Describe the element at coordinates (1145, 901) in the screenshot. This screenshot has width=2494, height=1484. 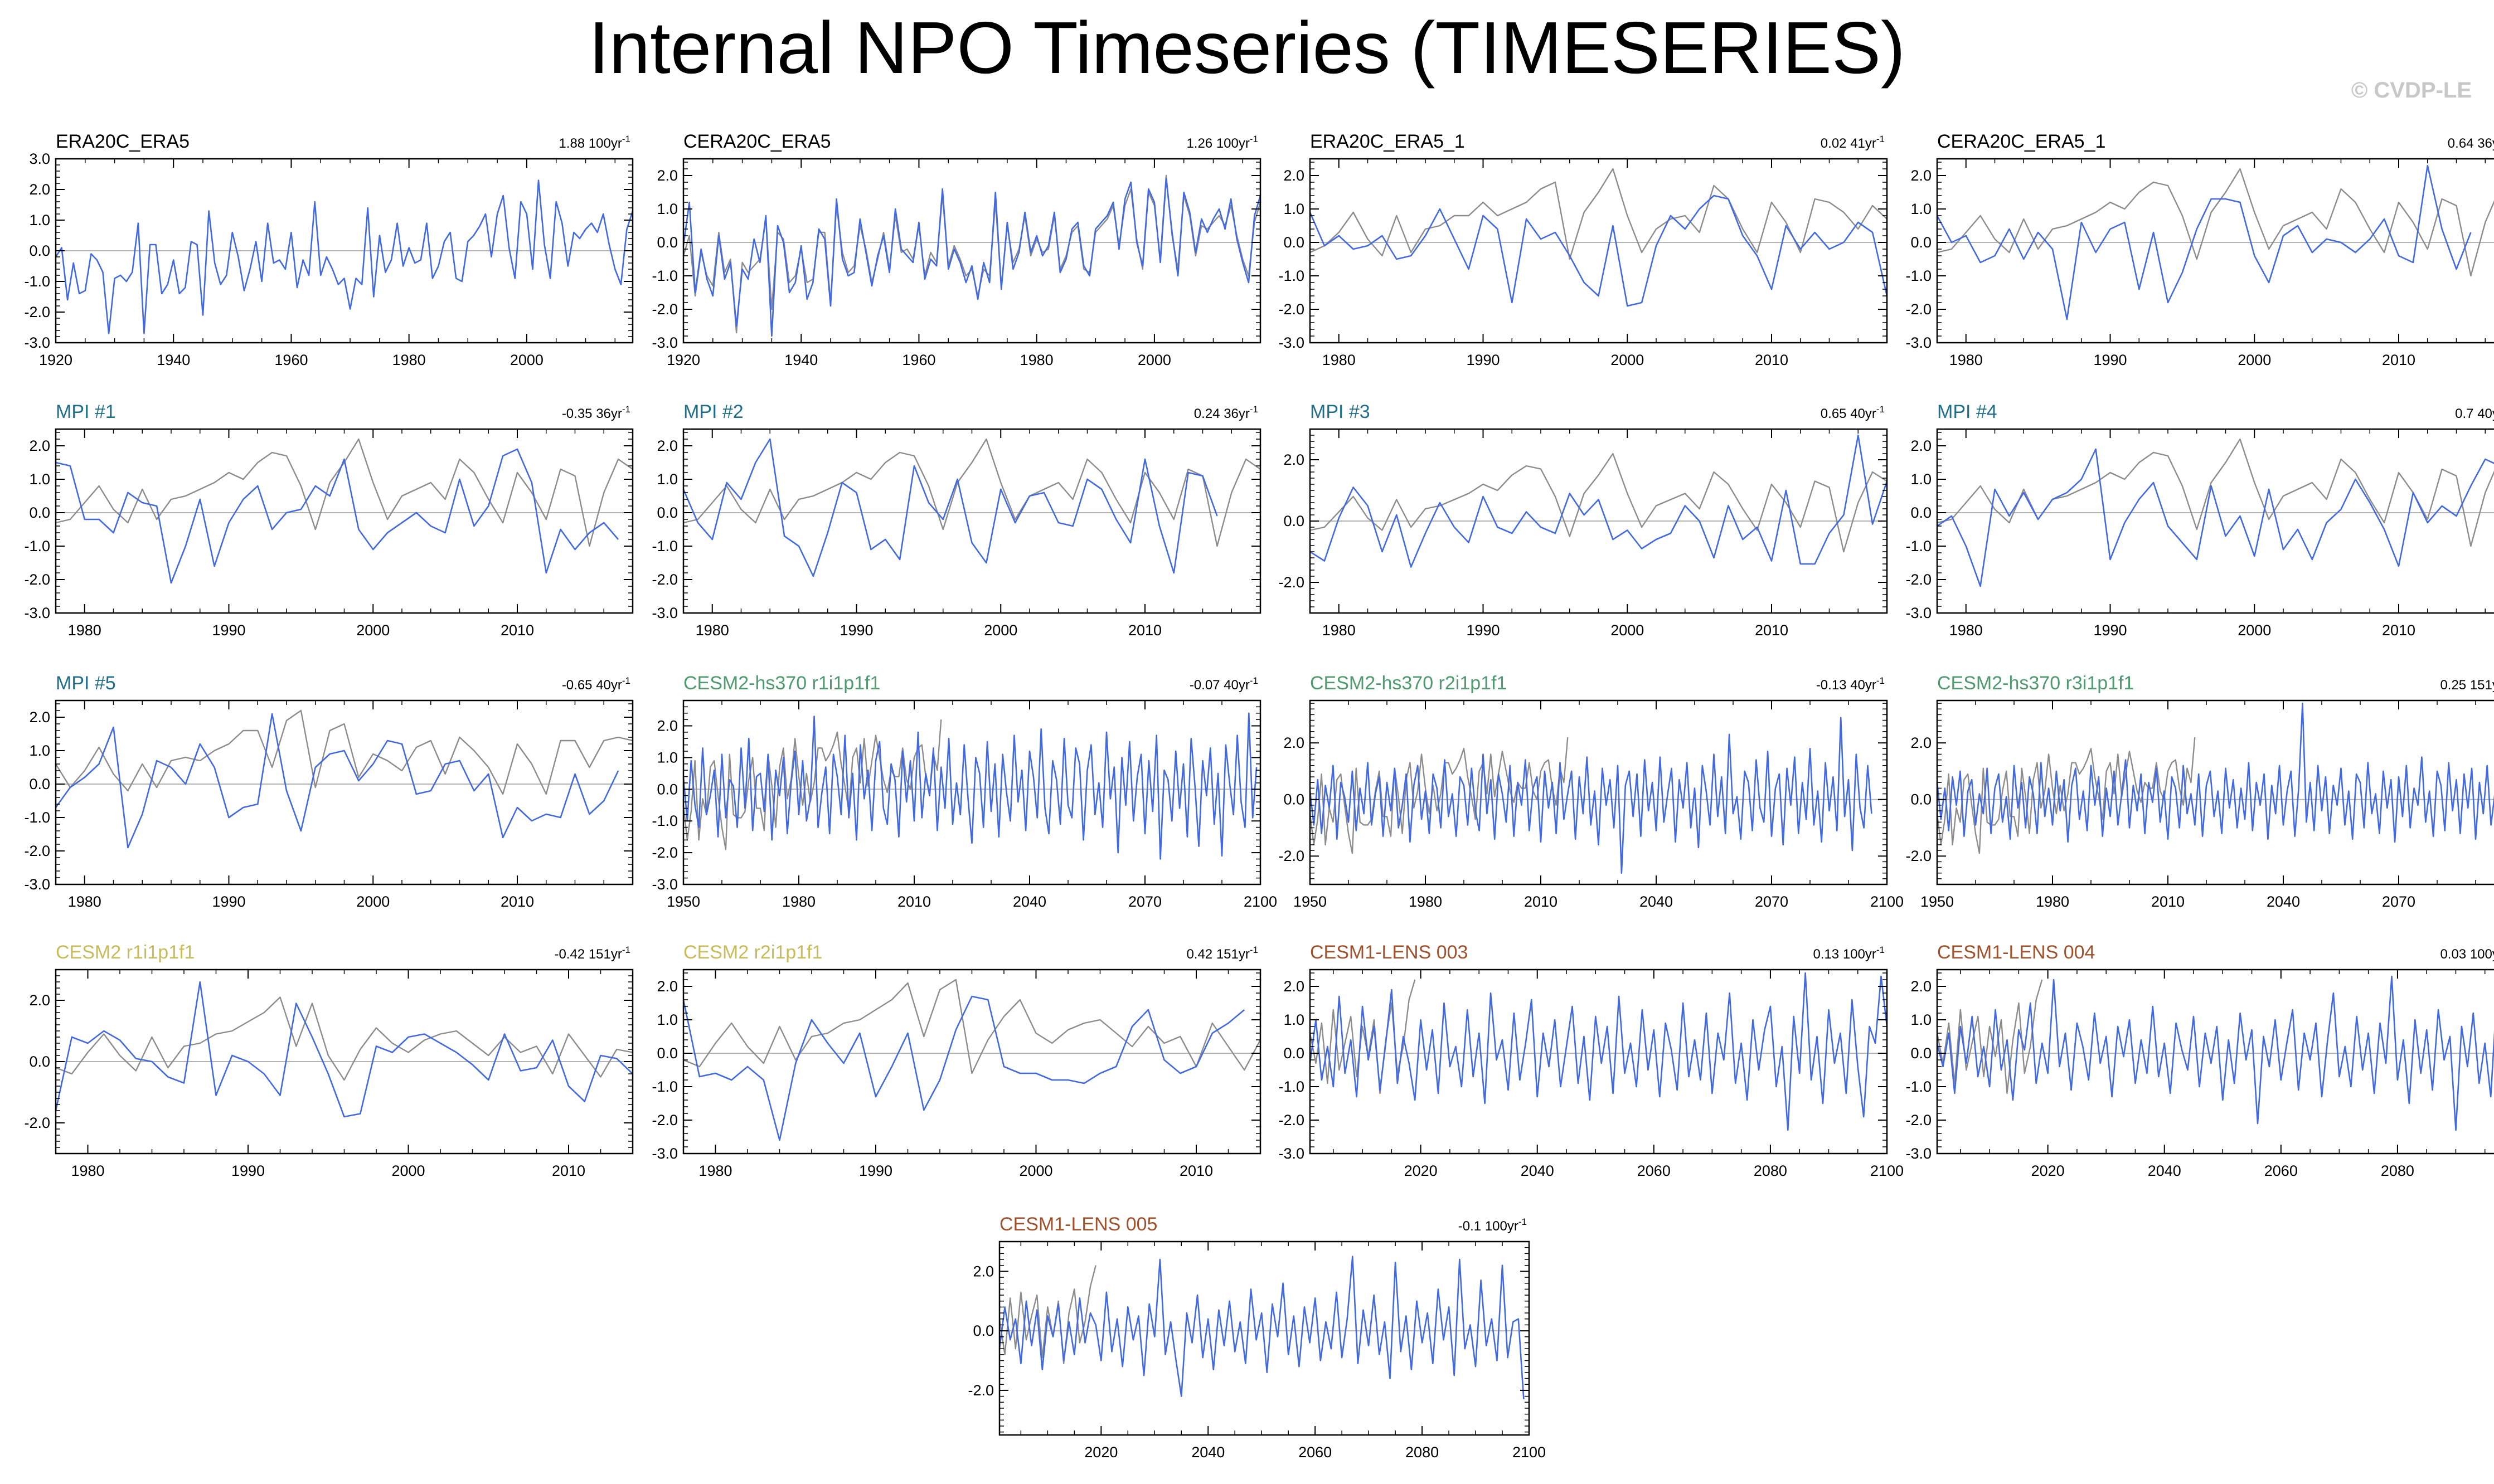
I see `x-tick-label: 2070` at that location.